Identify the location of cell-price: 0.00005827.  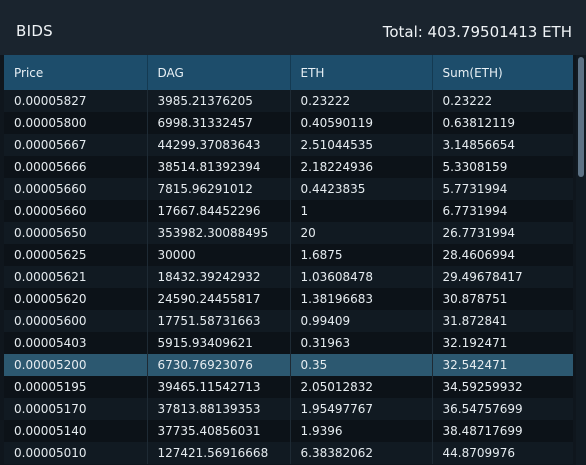
(76, 101).